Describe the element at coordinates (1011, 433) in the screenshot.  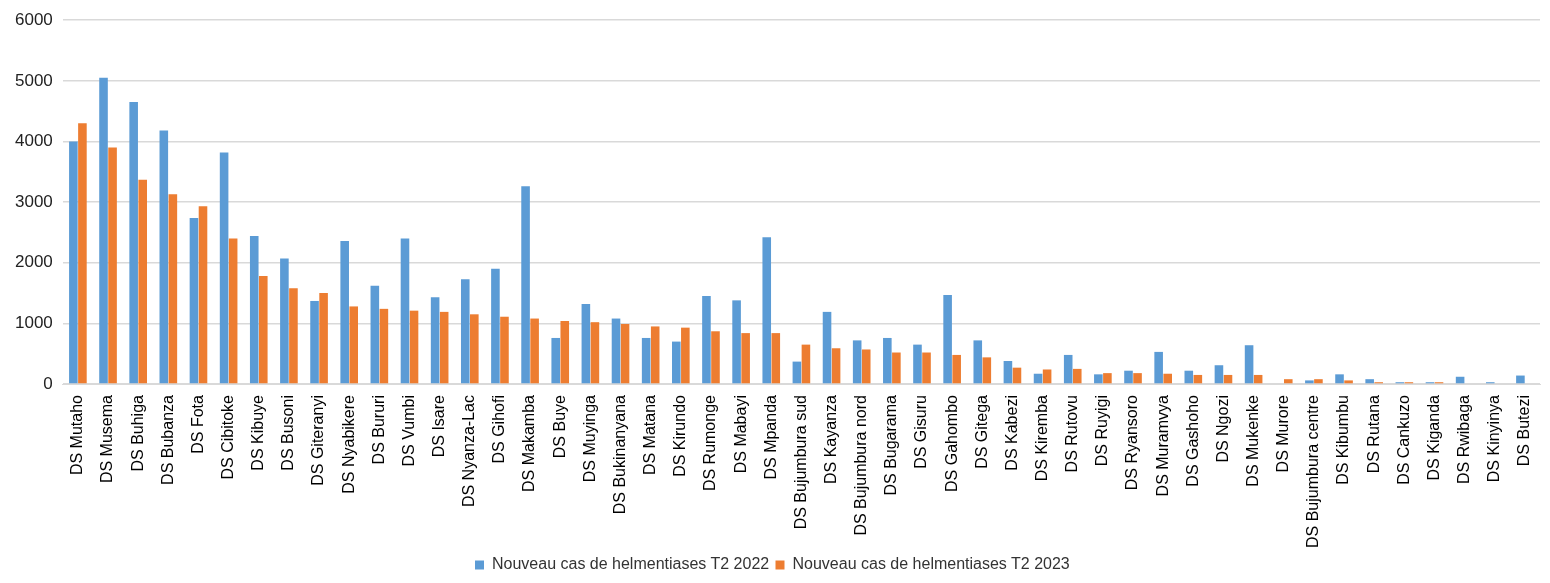
I see `x-tick-label: DS Kabezi` at that location.